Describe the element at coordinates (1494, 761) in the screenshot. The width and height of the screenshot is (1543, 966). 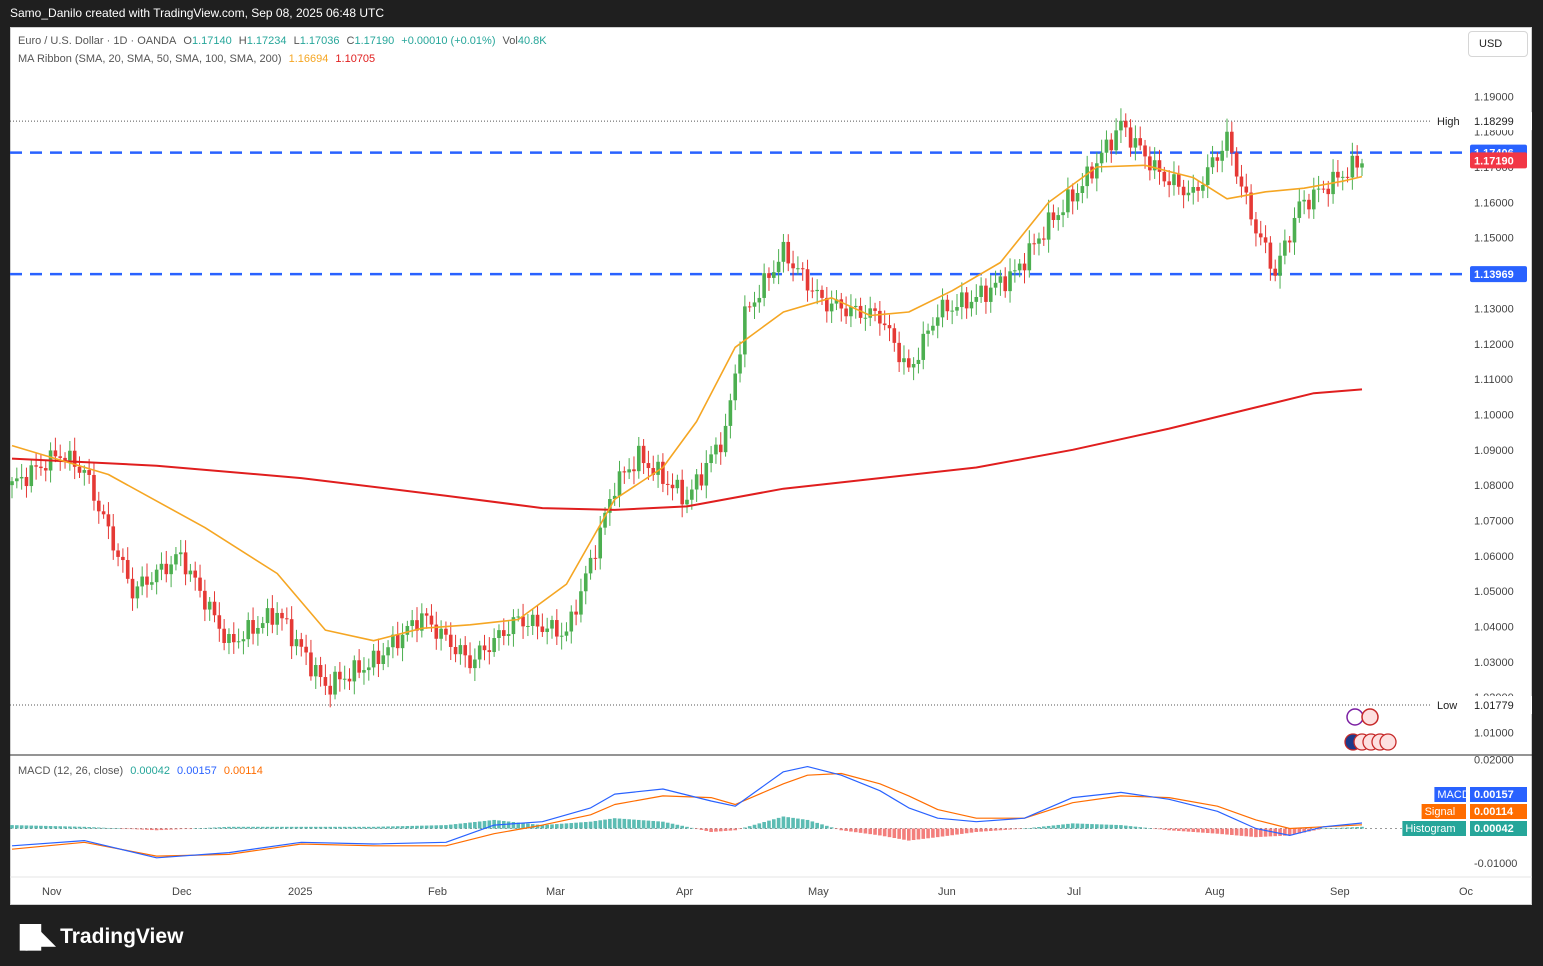
I see `macd-tick-label: 0.02000` at that location.